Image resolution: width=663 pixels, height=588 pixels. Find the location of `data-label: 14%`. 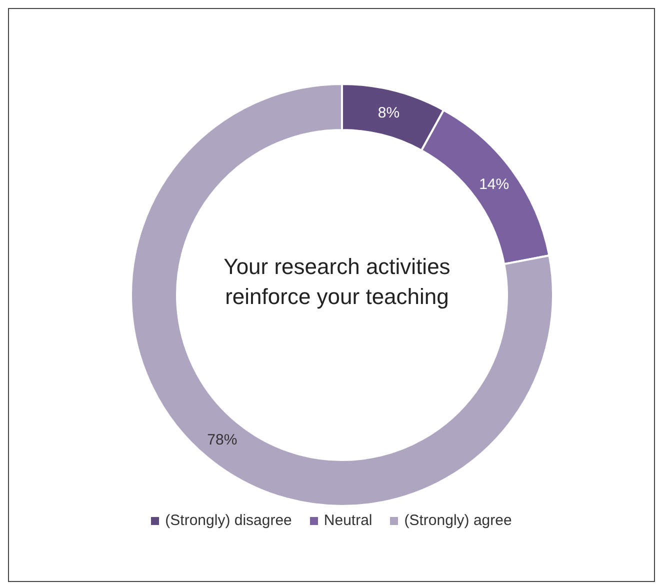

data-label: 14% is located at coordinates (494, 184).